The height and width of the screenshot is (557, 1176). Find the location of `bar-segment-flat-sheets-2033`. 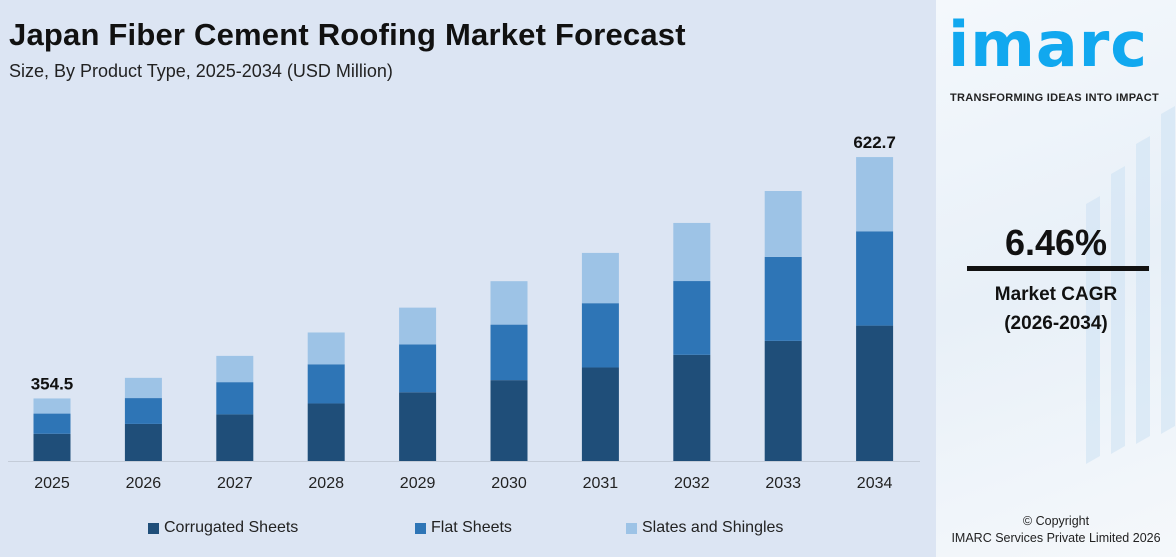

bar-segment-flat-sheets-2033 is located at coordinates (783, 298).